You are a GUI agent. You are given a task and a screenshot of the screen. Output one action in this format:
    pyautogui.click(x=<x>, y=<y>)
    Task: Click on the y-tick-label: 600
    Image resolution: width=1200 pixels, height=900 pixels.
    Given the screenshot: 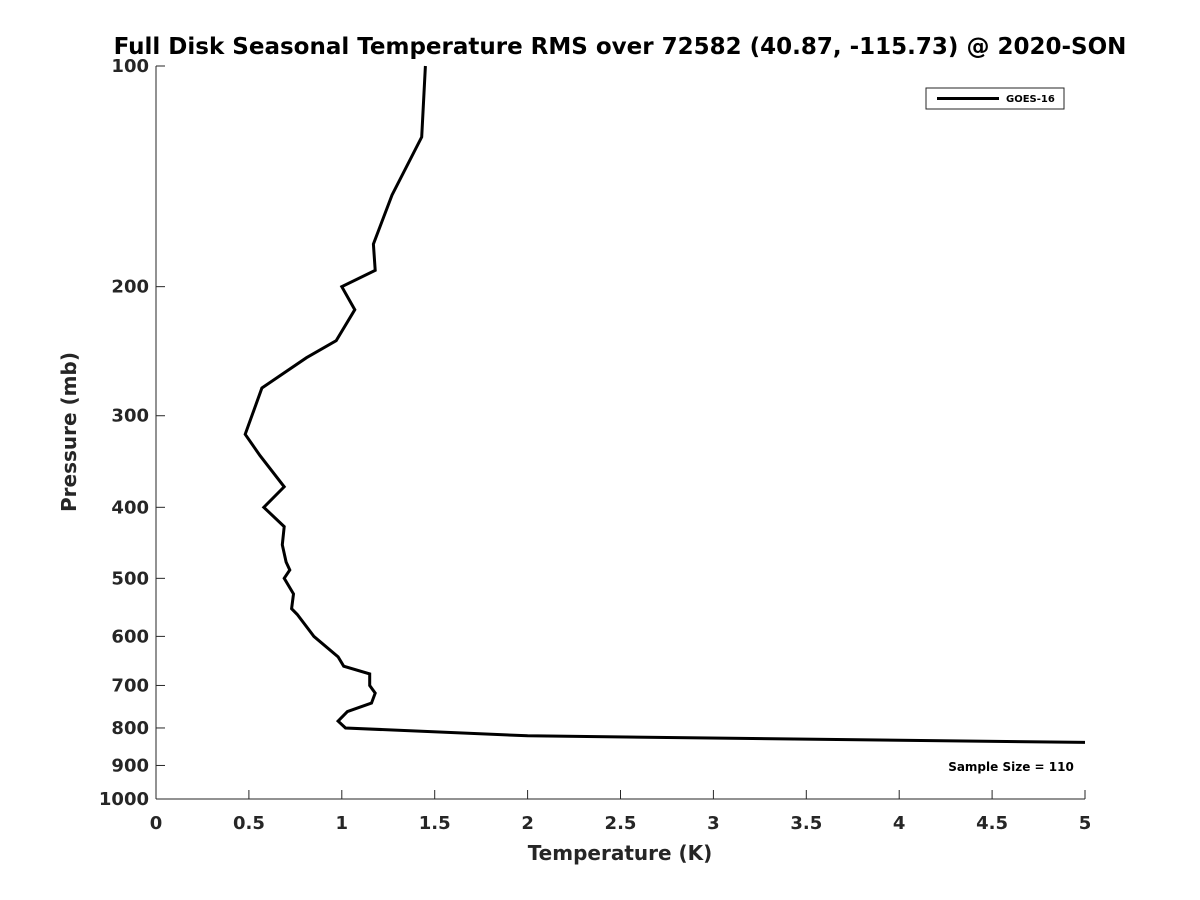 What is the action you would take?
    pyautogui.click(x=130, y=636)
    